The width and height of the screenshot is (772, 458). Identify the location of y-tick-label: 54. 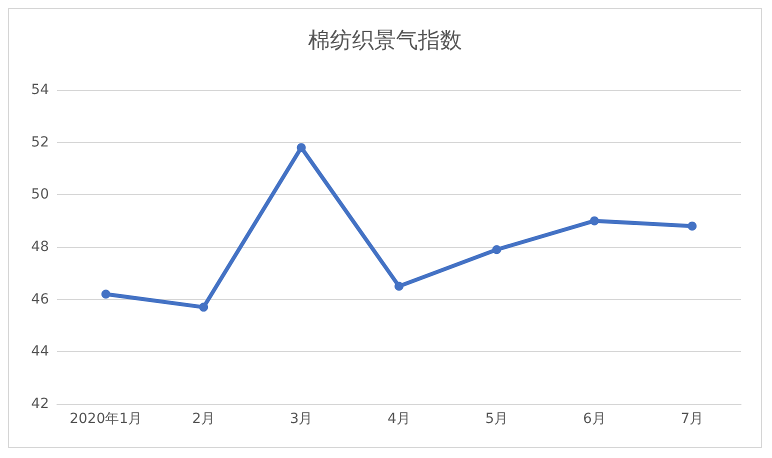
(40, 90).